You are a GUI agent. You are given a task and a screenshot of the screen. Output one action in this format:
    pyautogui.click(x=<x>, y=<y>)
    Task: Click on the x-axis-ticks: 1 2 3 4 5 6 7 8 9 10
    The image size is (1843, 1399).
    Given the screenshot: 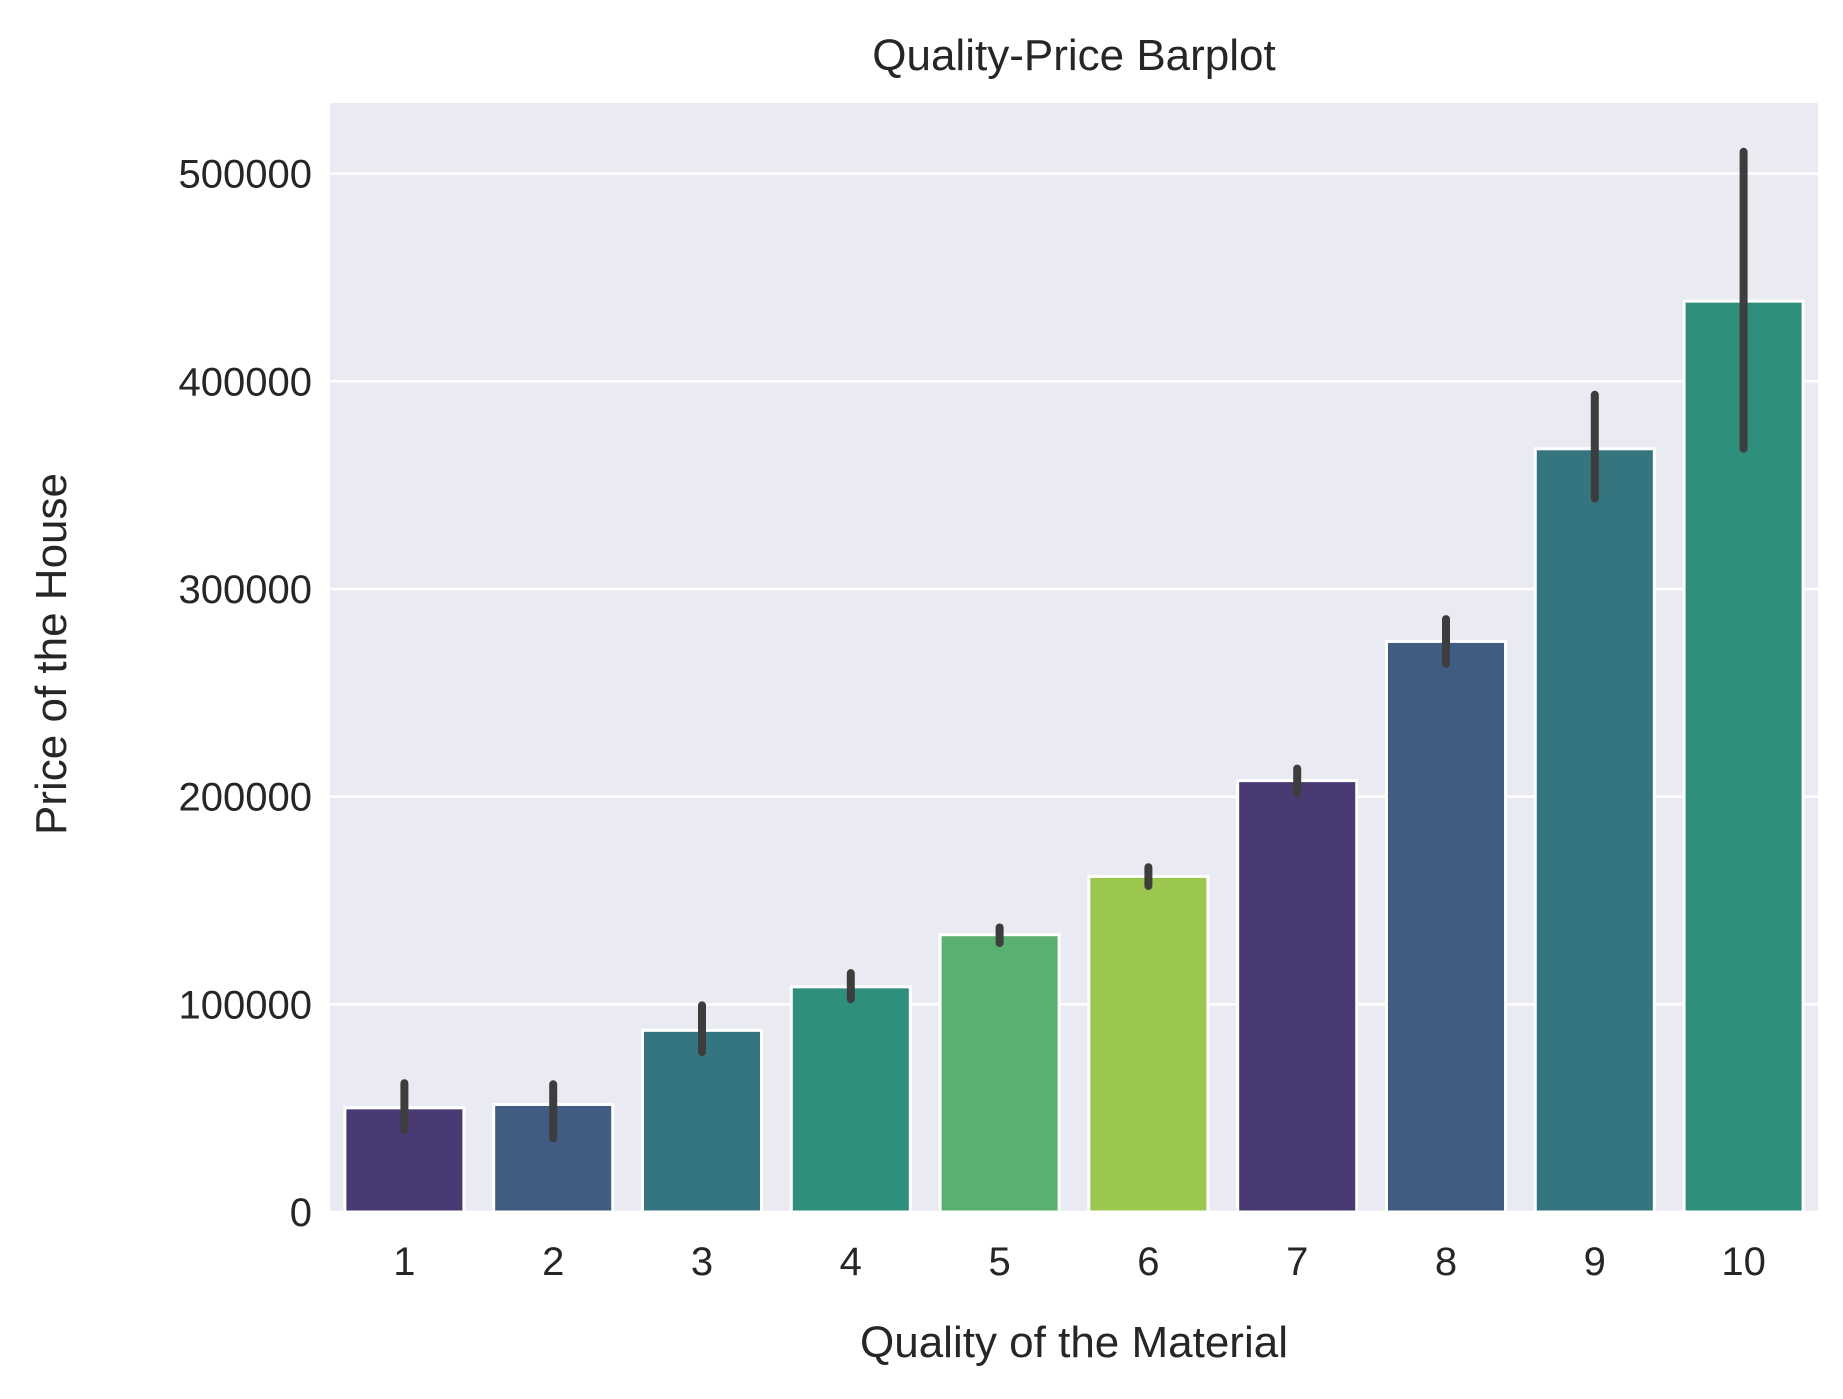 What is the action you would take?
    pyautogui.click(x=1079, y=1262)
    